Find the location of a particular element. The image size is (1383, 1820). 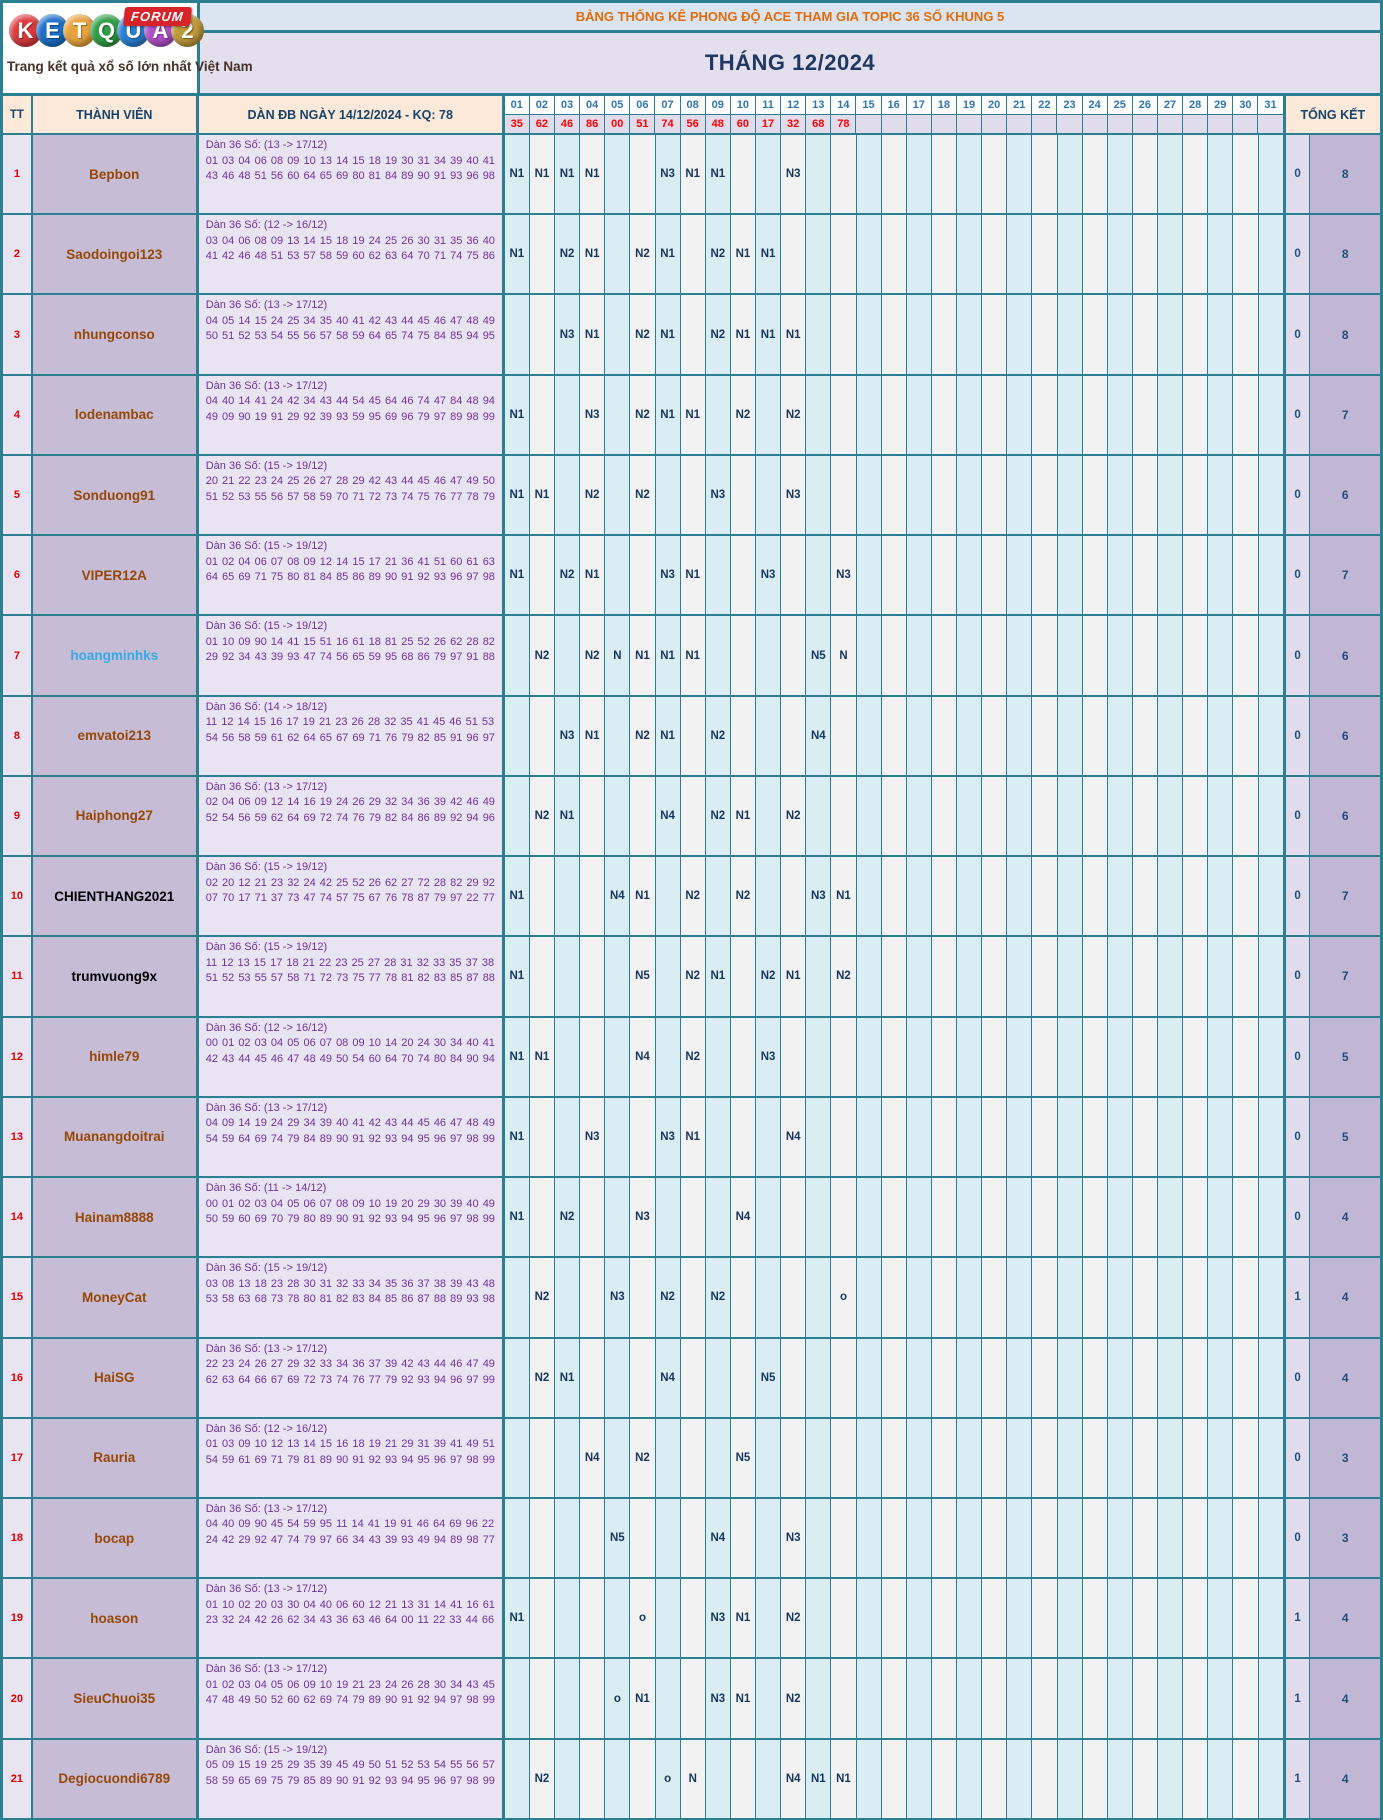

day-cell: N4 is located at coordinates (794, 1137).